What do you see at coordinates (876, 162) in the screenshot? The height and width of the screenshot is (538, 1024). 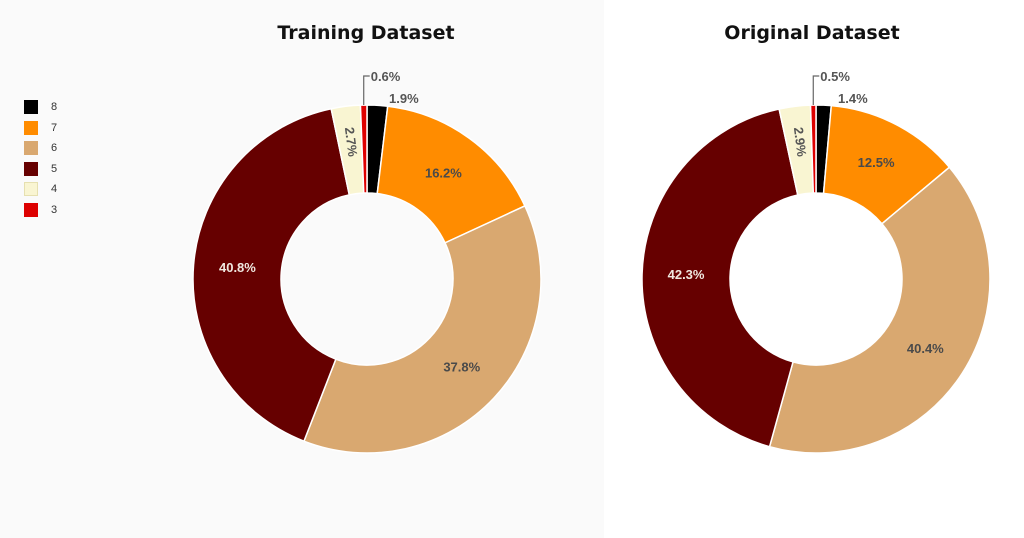 I see `data-label-7: 12.5%` at bounding box center [876, 162].